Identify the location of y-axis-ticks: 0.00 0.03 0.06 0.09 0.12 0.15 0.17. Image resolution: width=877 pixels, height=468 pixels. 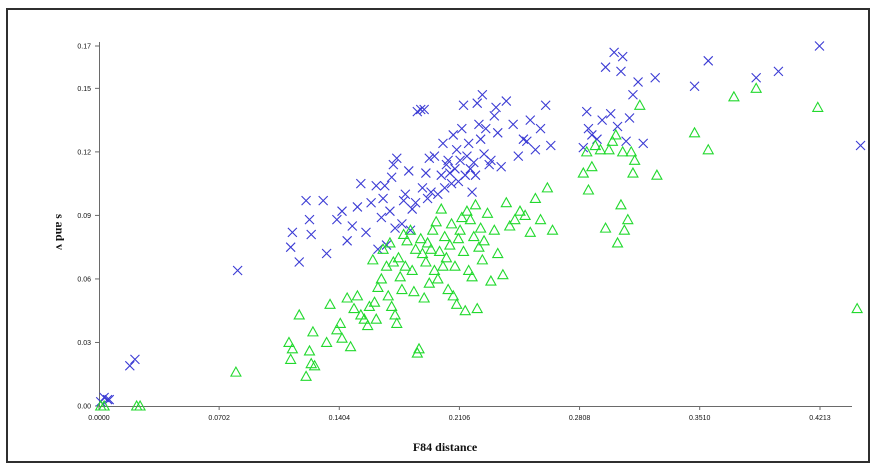
(88, 227).